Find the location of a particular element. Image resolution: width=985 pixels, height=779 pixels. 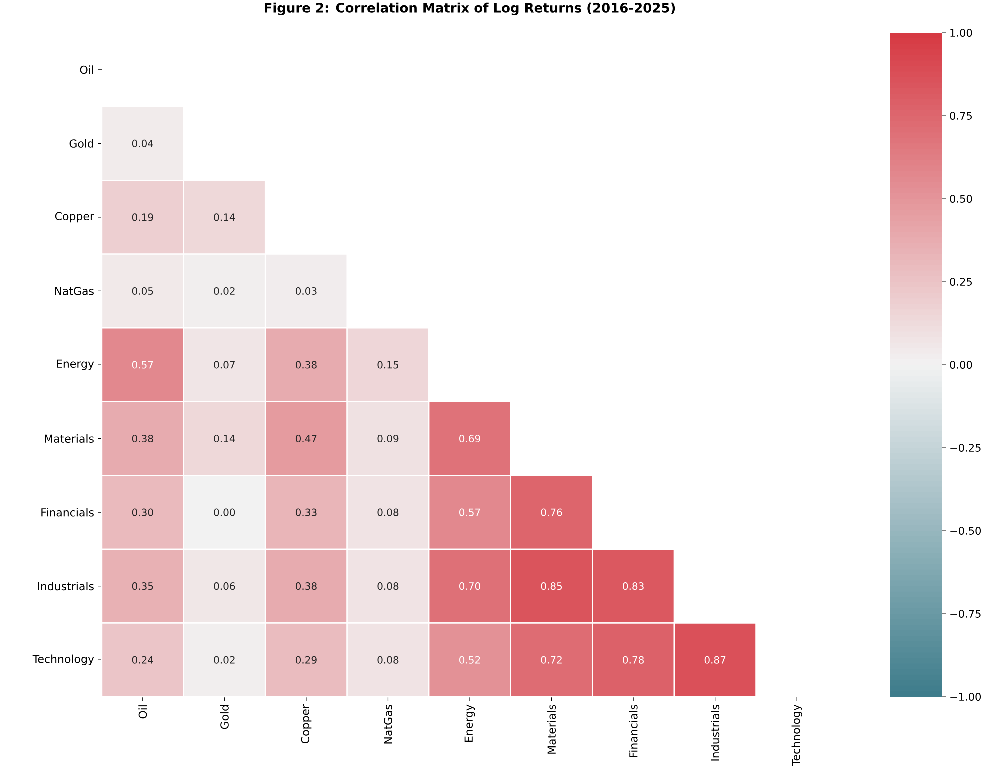

x-tick-label: NatGas is located at coordinates (388, 724).